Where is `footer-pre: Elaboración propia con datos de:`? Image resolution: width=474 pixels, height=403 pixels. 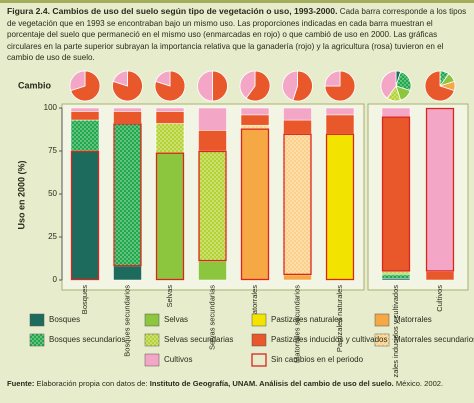
footer-pre: Elaboración propia con datos de: is located at coordinates (92, 383).